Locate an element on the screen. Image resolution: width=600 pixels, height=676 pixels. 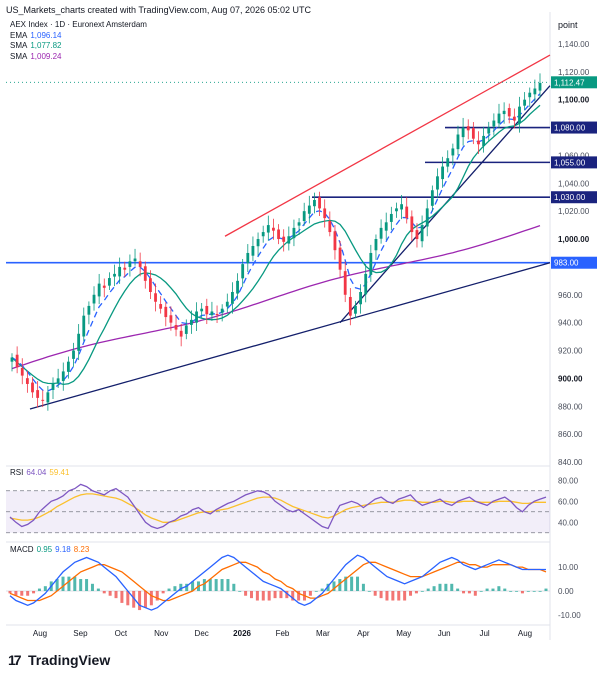
time-tick-label: Nov is located at coordinates (161, 633).